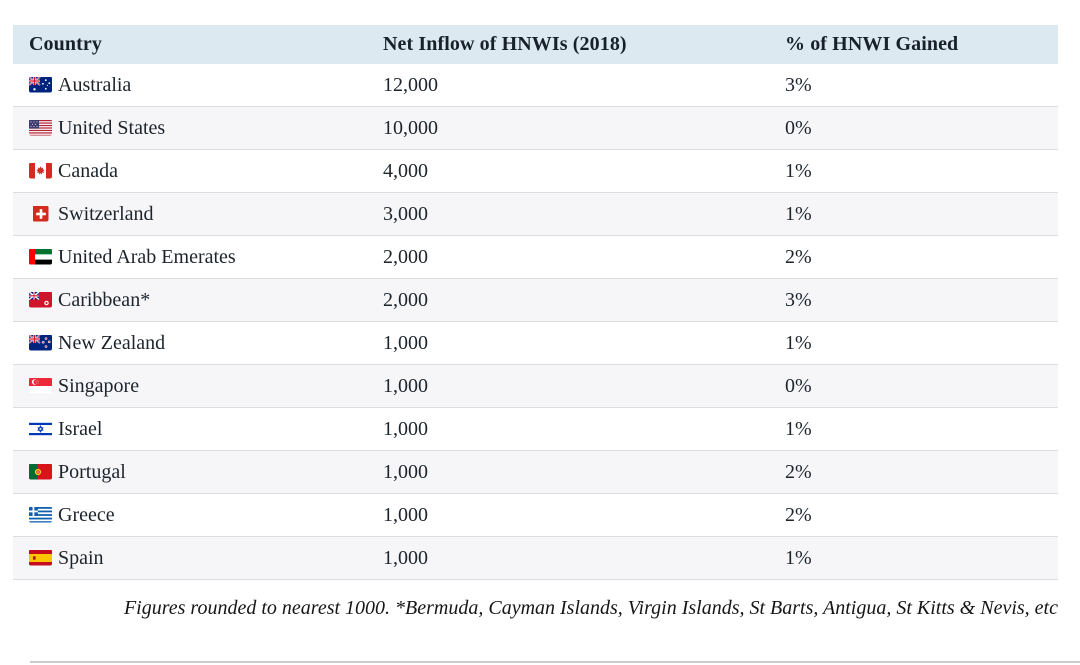 This screenshot has width=1080, height=665. I want to click on table-row: Switzerland 3,000 1%, so click(535, 214).